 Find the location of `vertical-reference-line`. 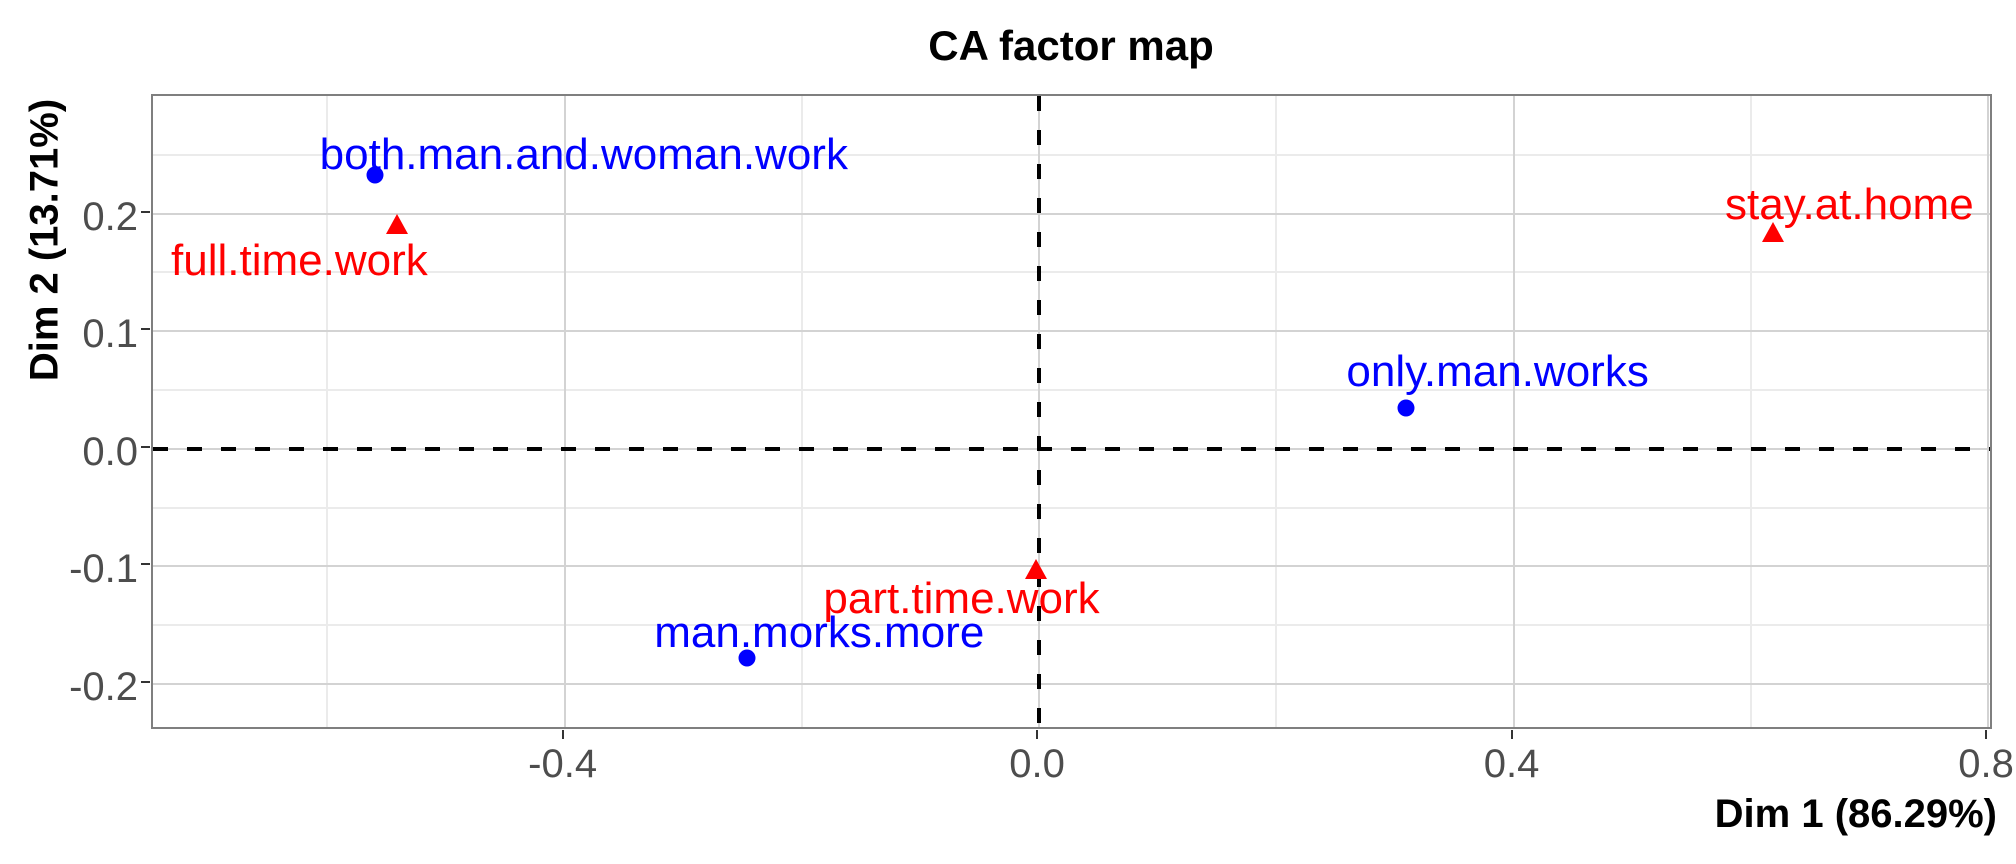

vertical-reference-line is located at coordinates (1039, 411).